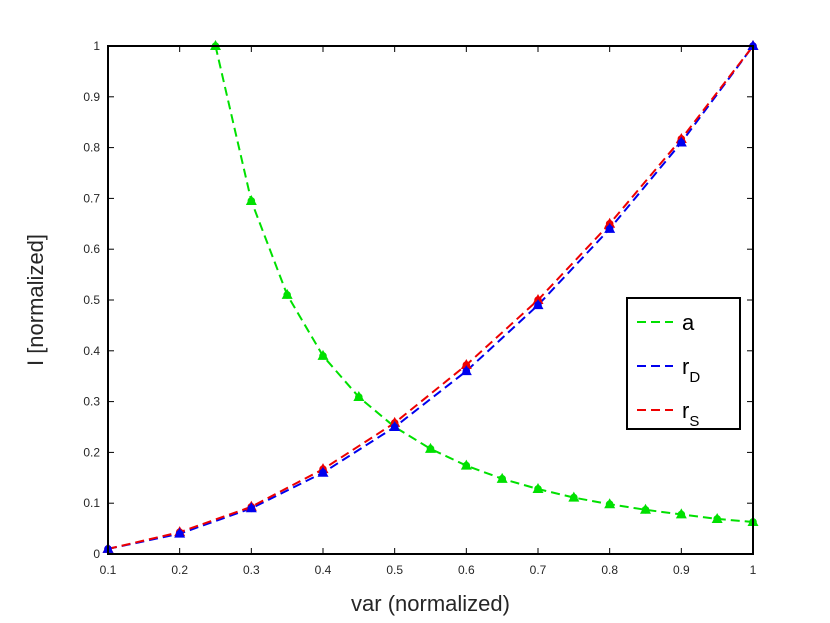 The width and height of the screenshot is (830, 623). I want to click on y-axis-title: I [normalized], so click(35, 300).